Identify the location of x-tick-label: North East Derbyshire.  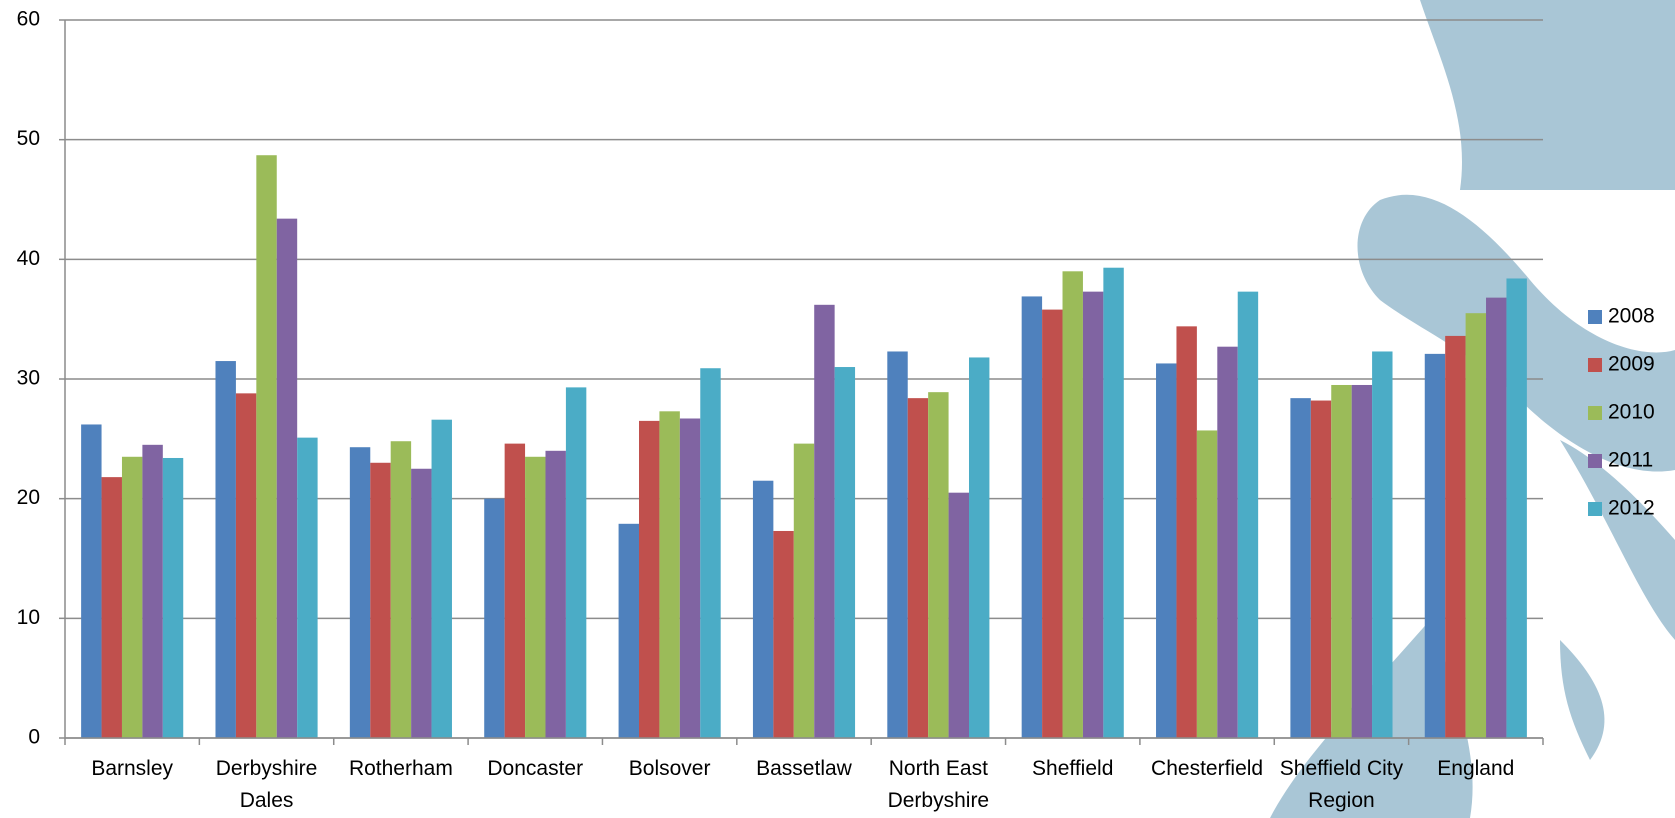
(938, 784).